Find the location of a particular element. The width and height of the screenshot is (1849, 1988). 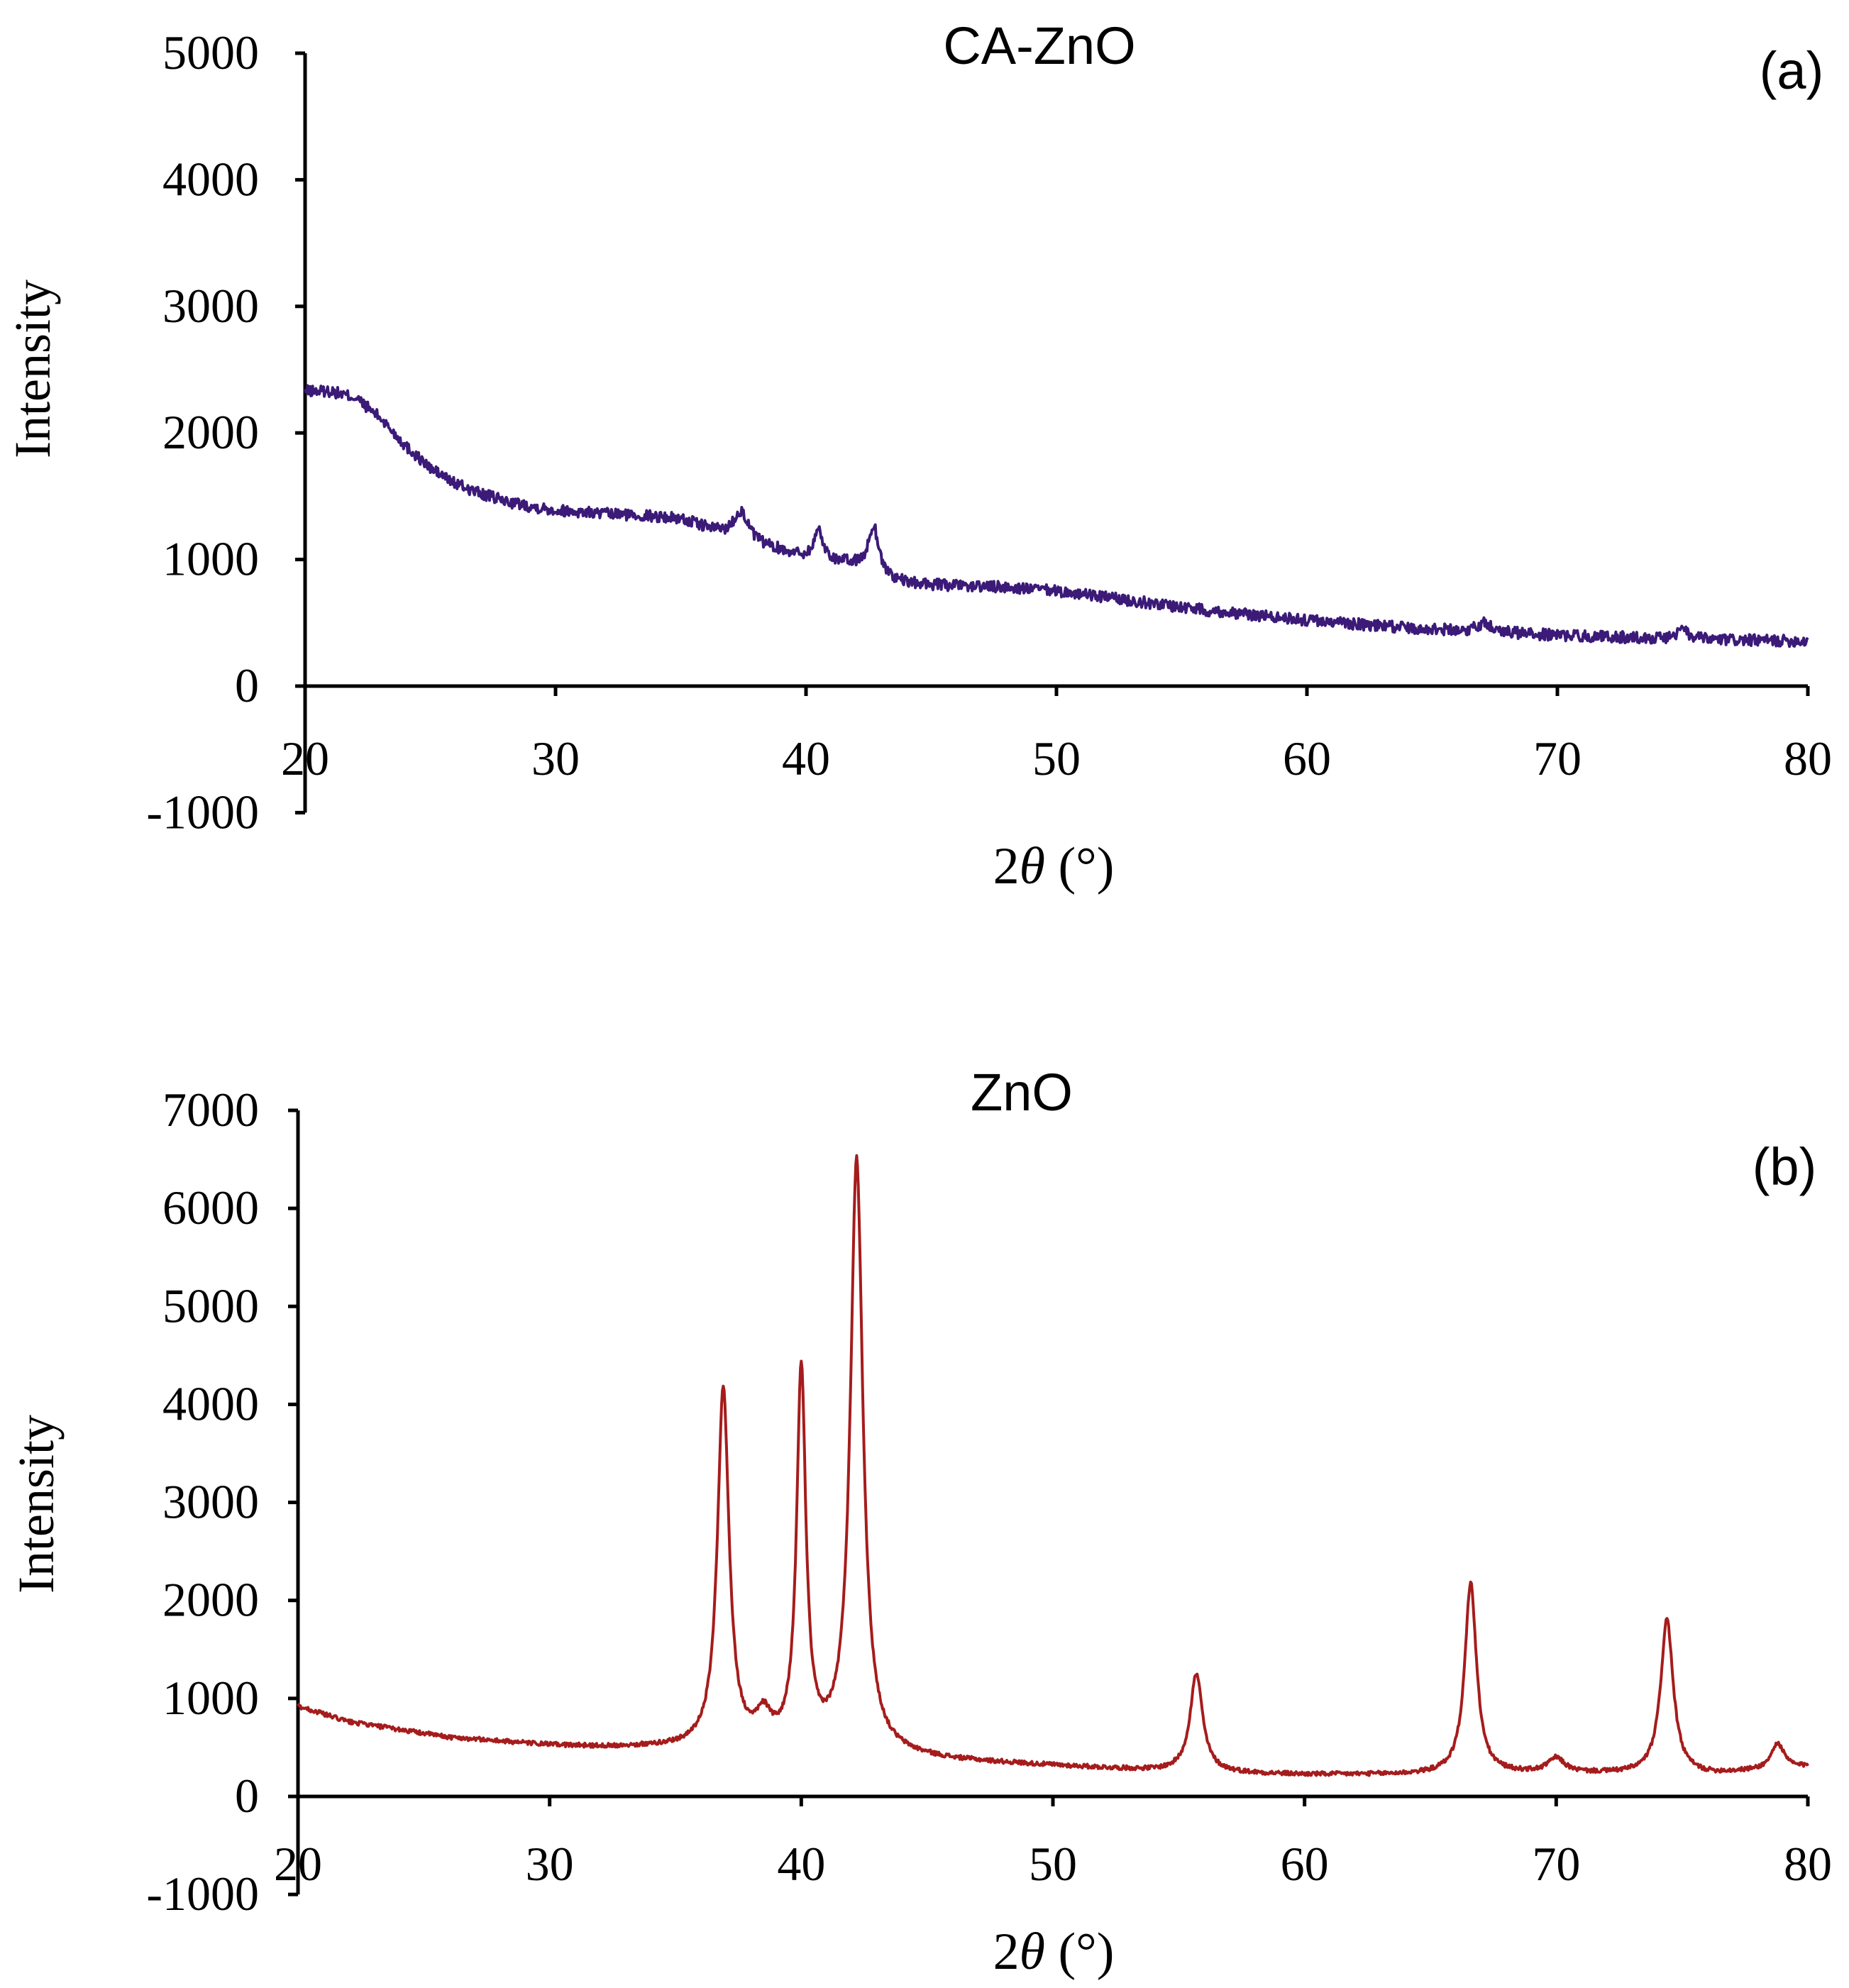

x-tick-label-a: 70 is located at coordinates (1557, 758).